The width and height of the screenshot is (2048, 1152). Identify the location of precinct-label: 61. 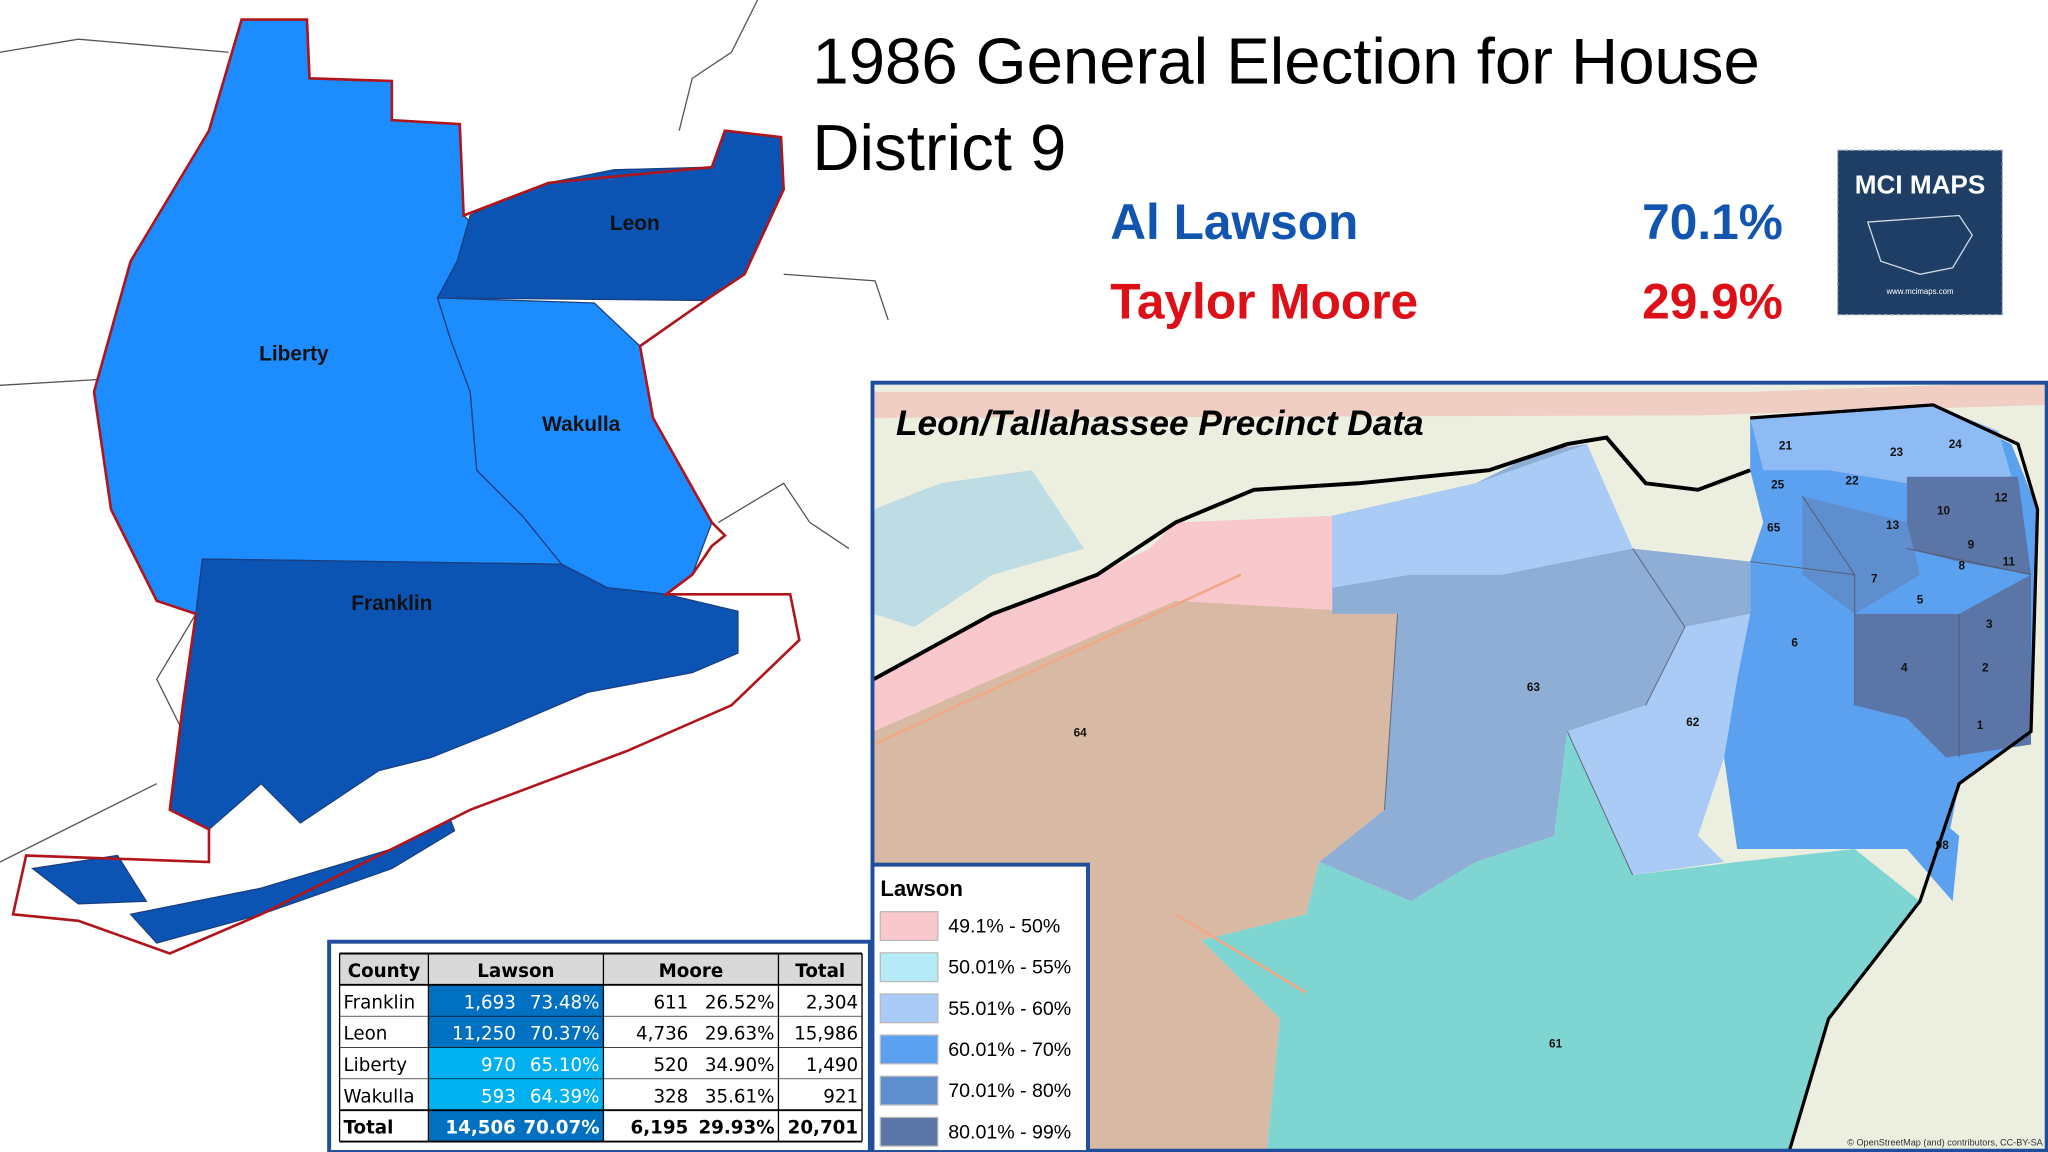
(1556, 1044).